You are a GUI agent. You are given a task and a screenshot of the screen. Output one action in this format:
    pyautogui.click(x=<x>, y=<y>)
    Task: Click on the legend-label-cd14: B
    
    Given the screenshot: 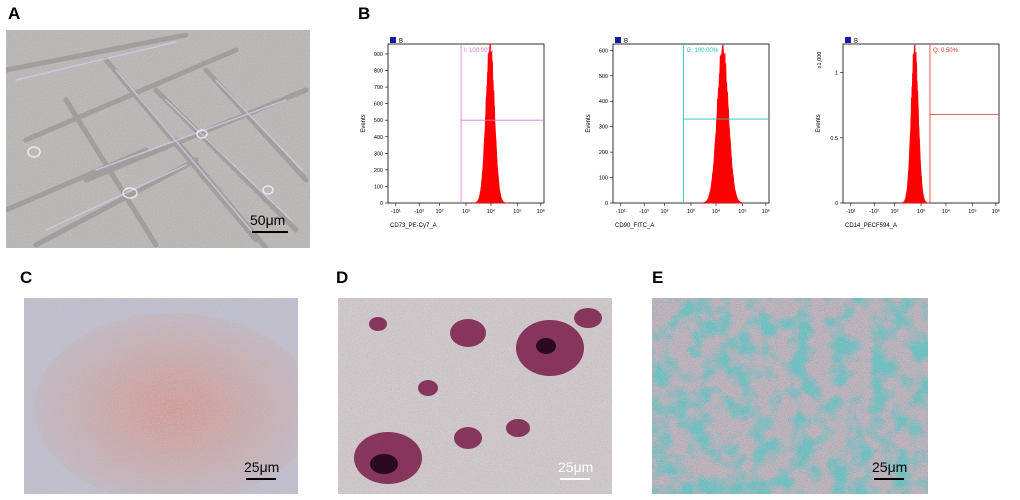 What is the action you would take?
    pyautogui.click(x=856, y=42)
    